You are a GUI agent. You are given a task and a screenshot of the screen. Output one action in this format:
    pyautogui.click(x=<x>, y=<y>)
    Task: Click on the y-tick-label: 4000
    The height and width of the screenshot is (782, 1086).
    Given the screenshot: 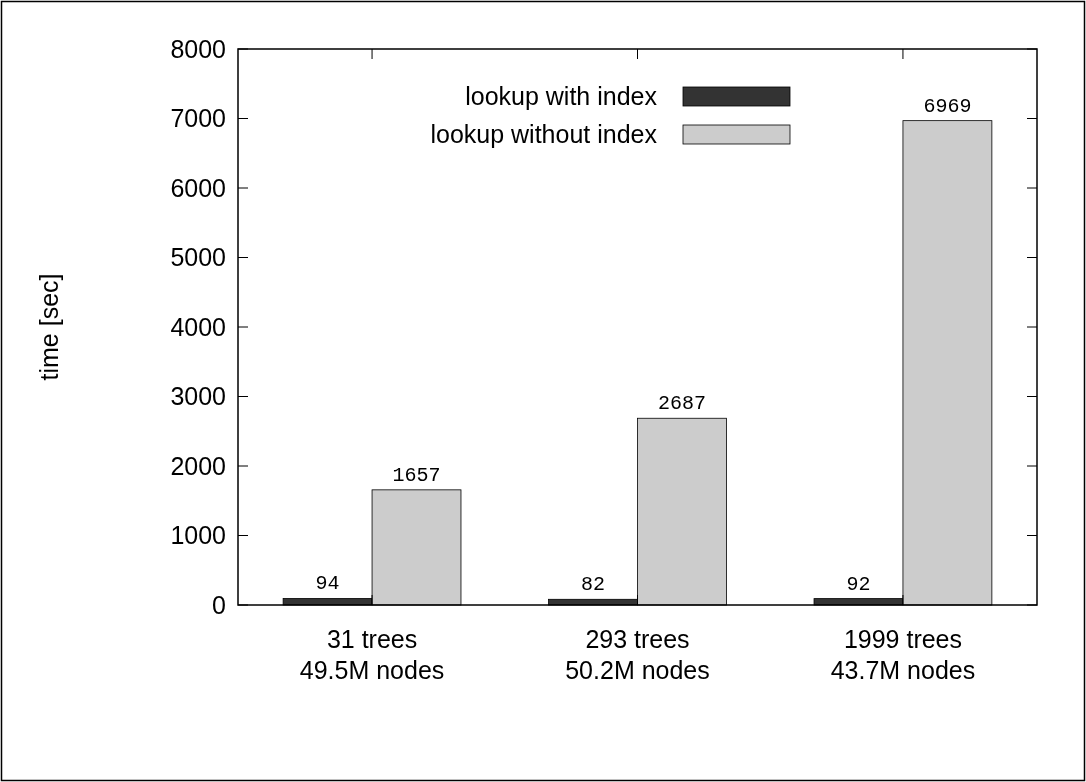 What is the action you would take?
    pyautogui.click(x=198, y=326)
    